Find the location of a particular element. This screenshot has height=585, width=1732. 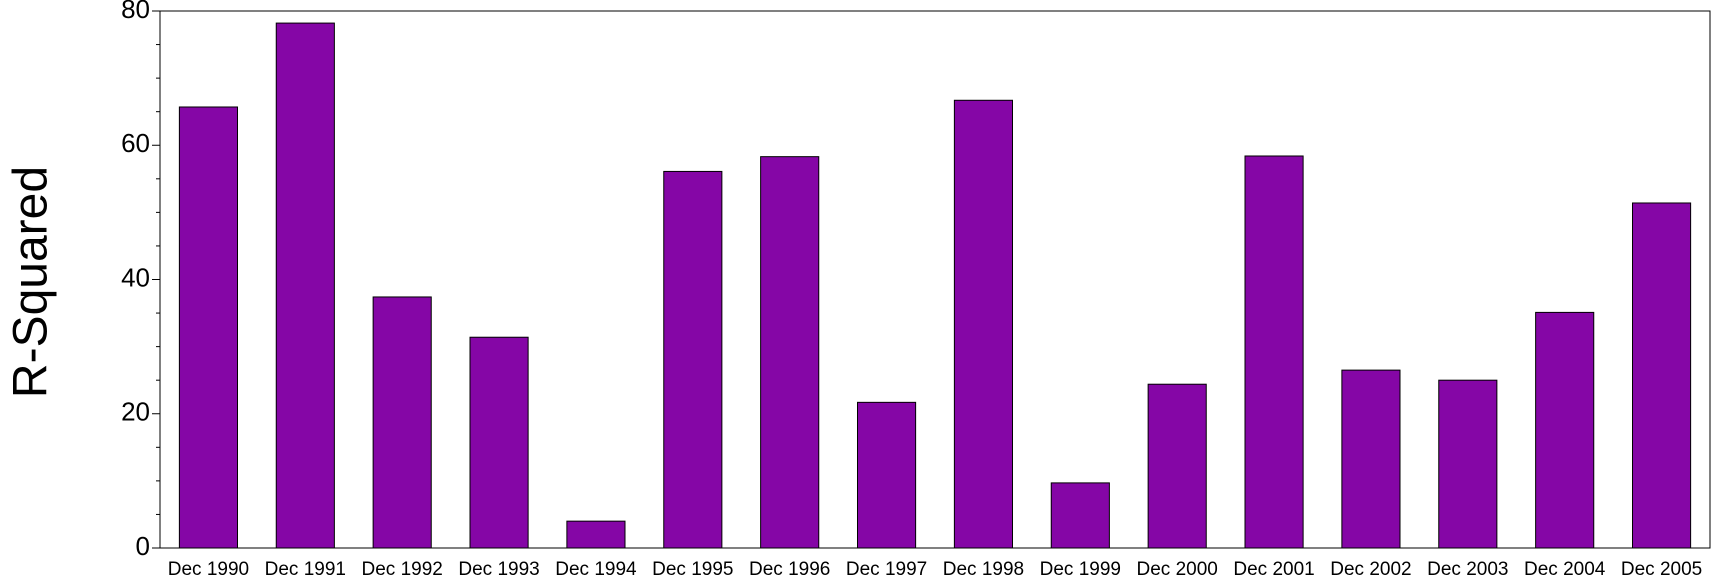

x-tick-label: Dec 1991 is located at coordinates (305, 569).